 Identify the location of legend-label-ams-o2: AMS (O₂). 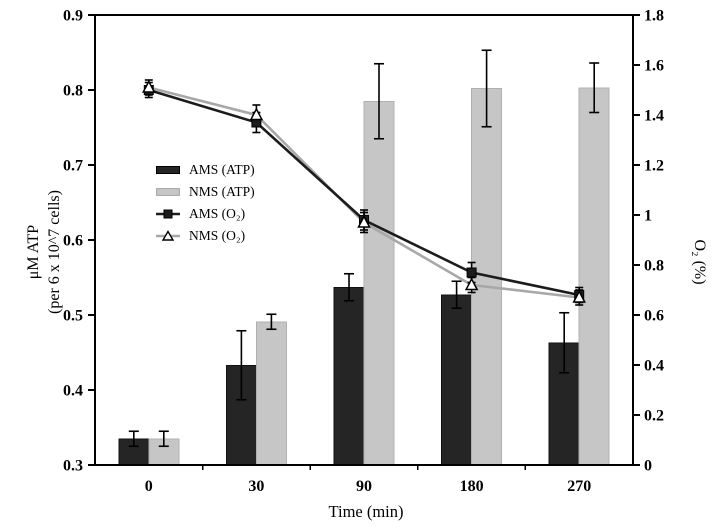
(217, 213).